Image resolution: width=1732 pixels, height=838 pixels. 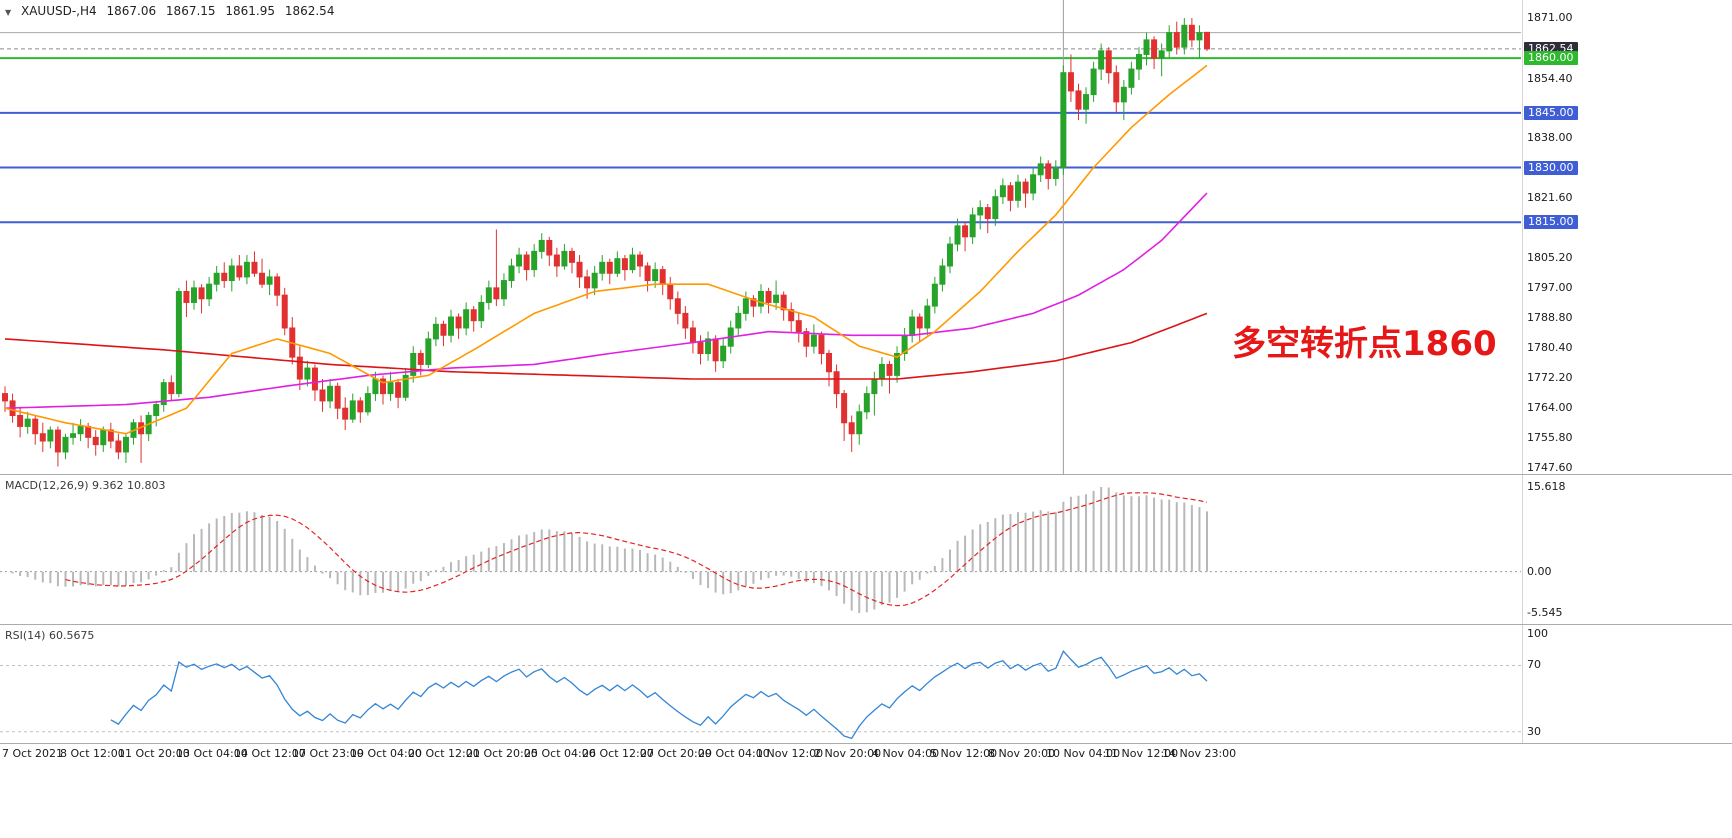 I want to click on rsi-panel: RSI(14) 60.5675 100 70 30, so click(x=866, y=684).